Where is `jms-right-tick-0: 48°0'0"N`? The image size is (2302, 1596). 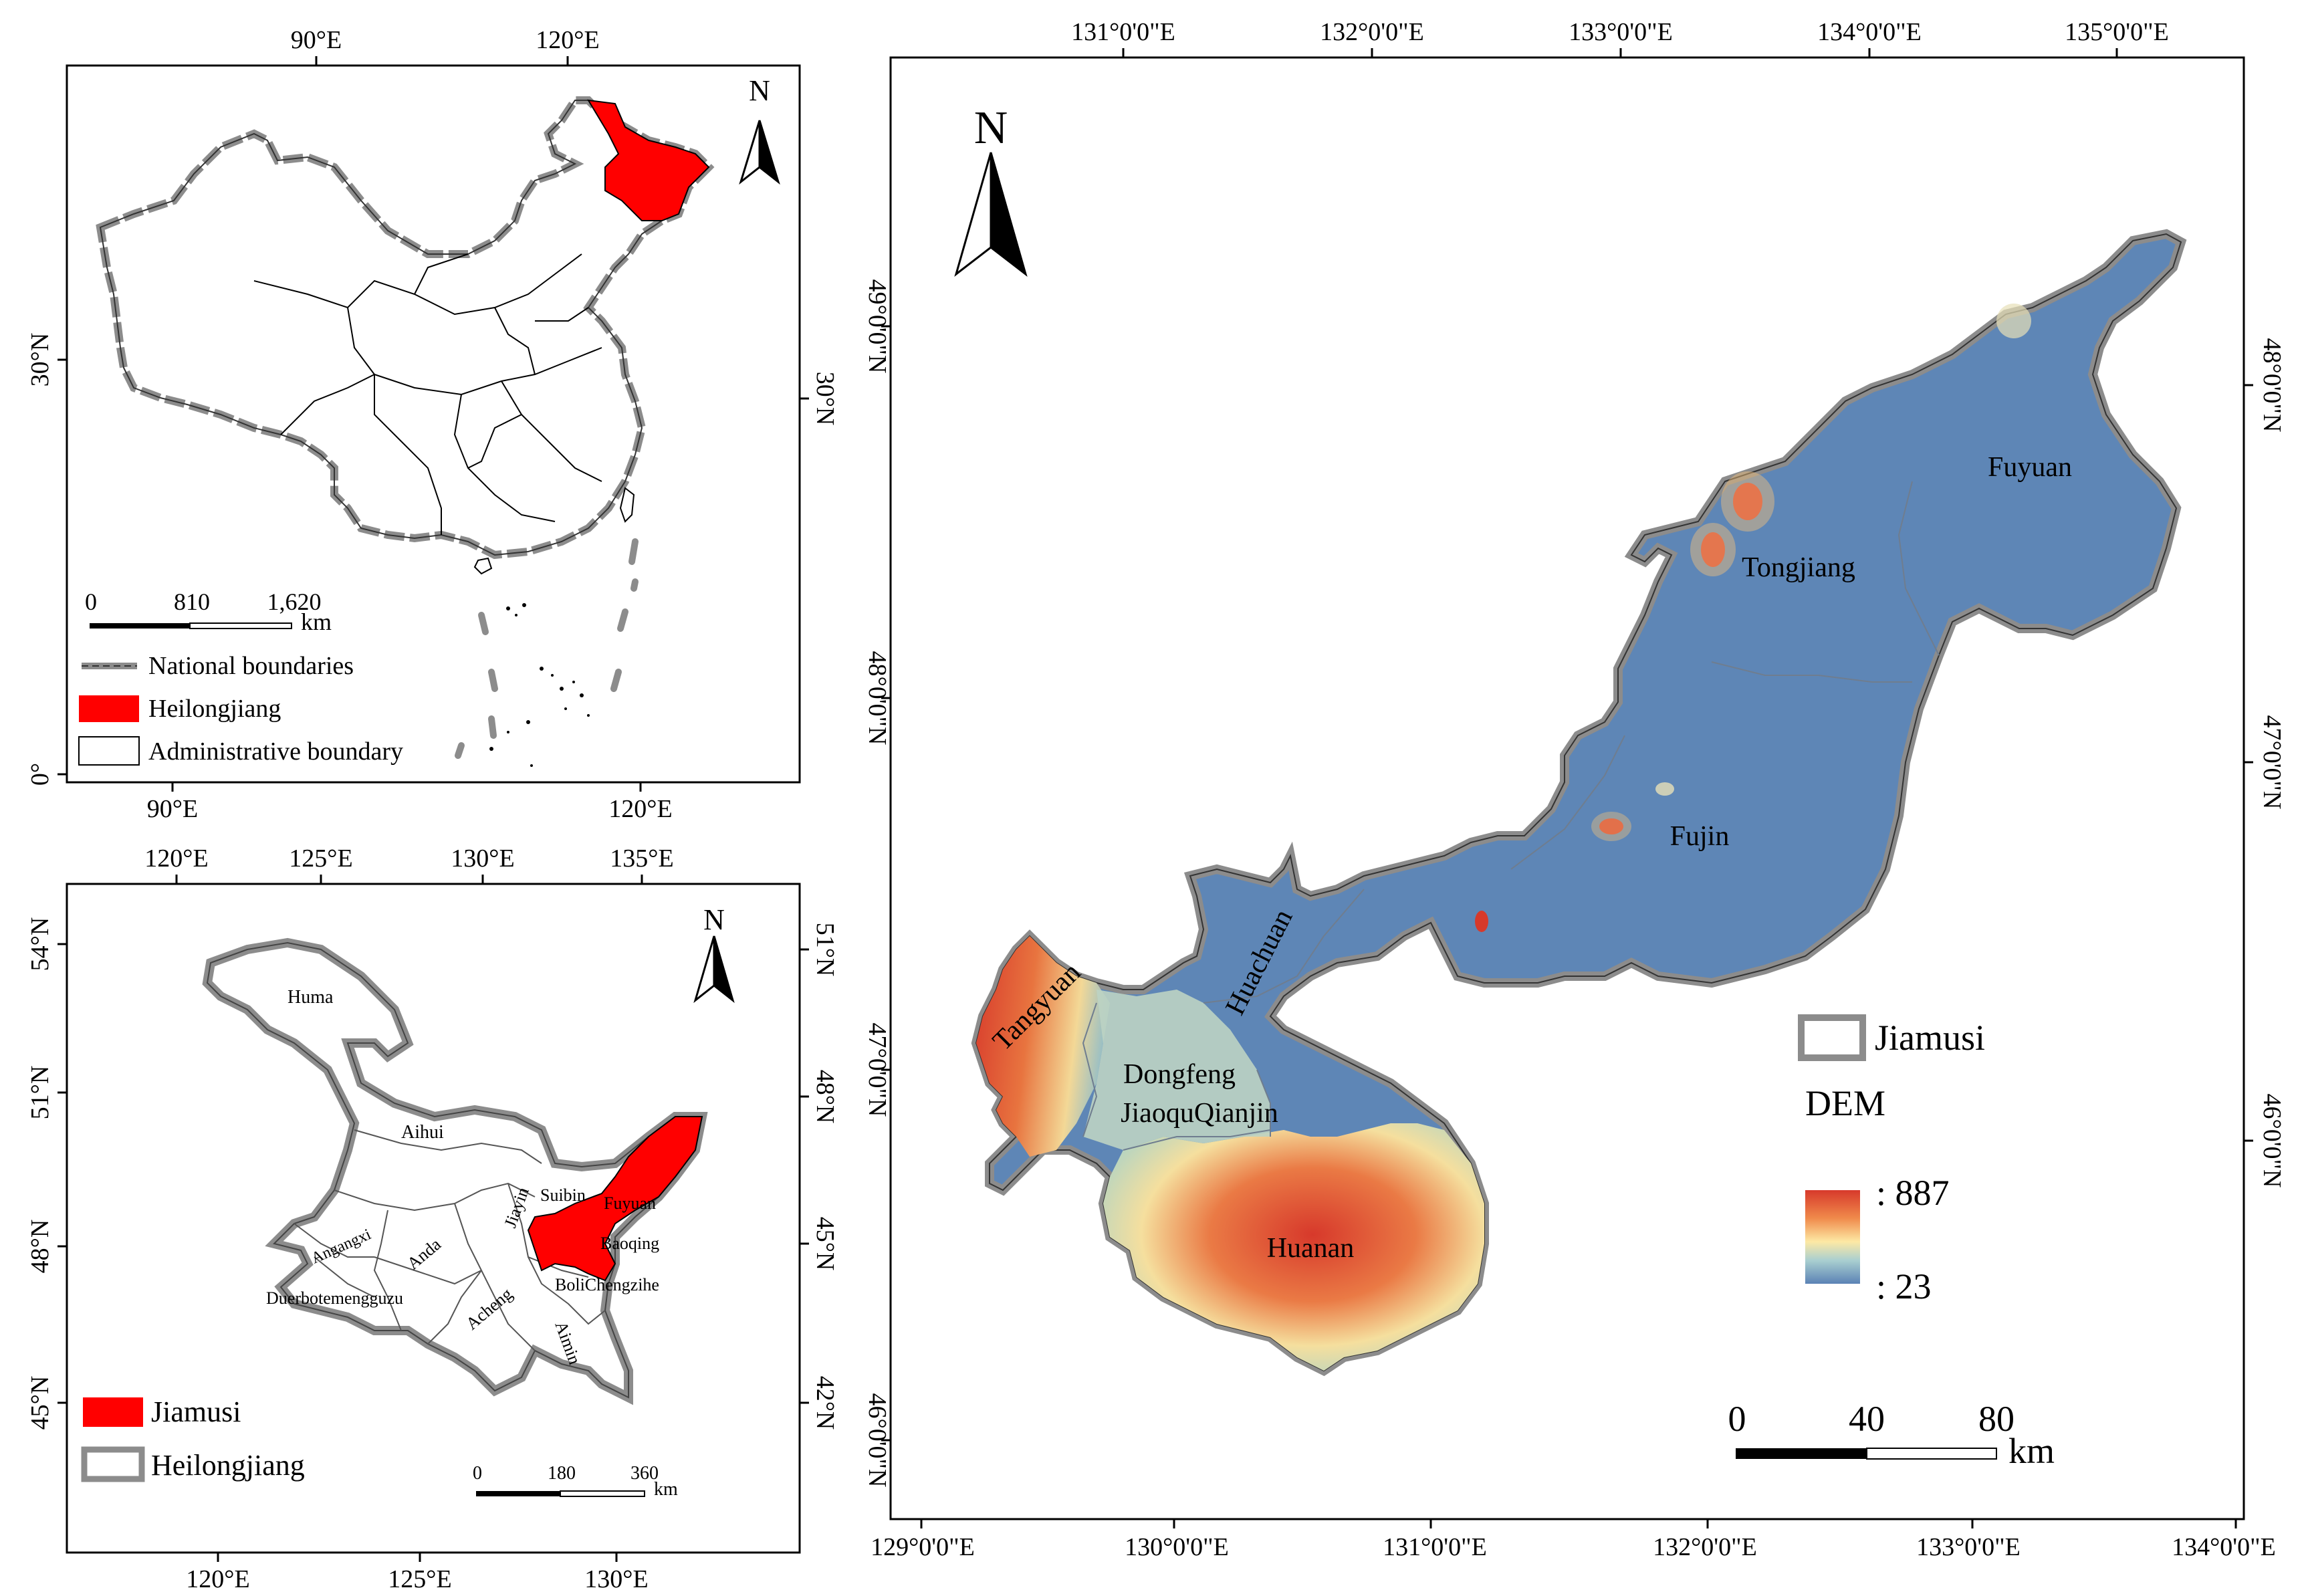
jms-right-tick-0: 48°0'0"N is located at coordinates (2272, 385).